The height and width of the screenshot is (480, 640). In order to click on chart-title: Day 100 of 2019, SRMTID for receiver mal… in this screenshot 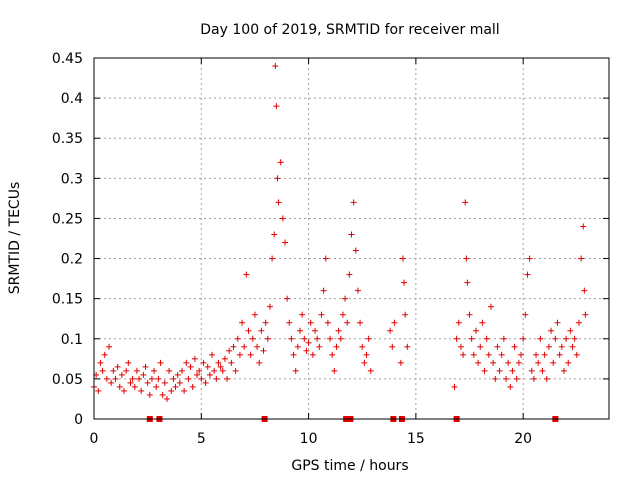, I will do `click(349, 30)`.